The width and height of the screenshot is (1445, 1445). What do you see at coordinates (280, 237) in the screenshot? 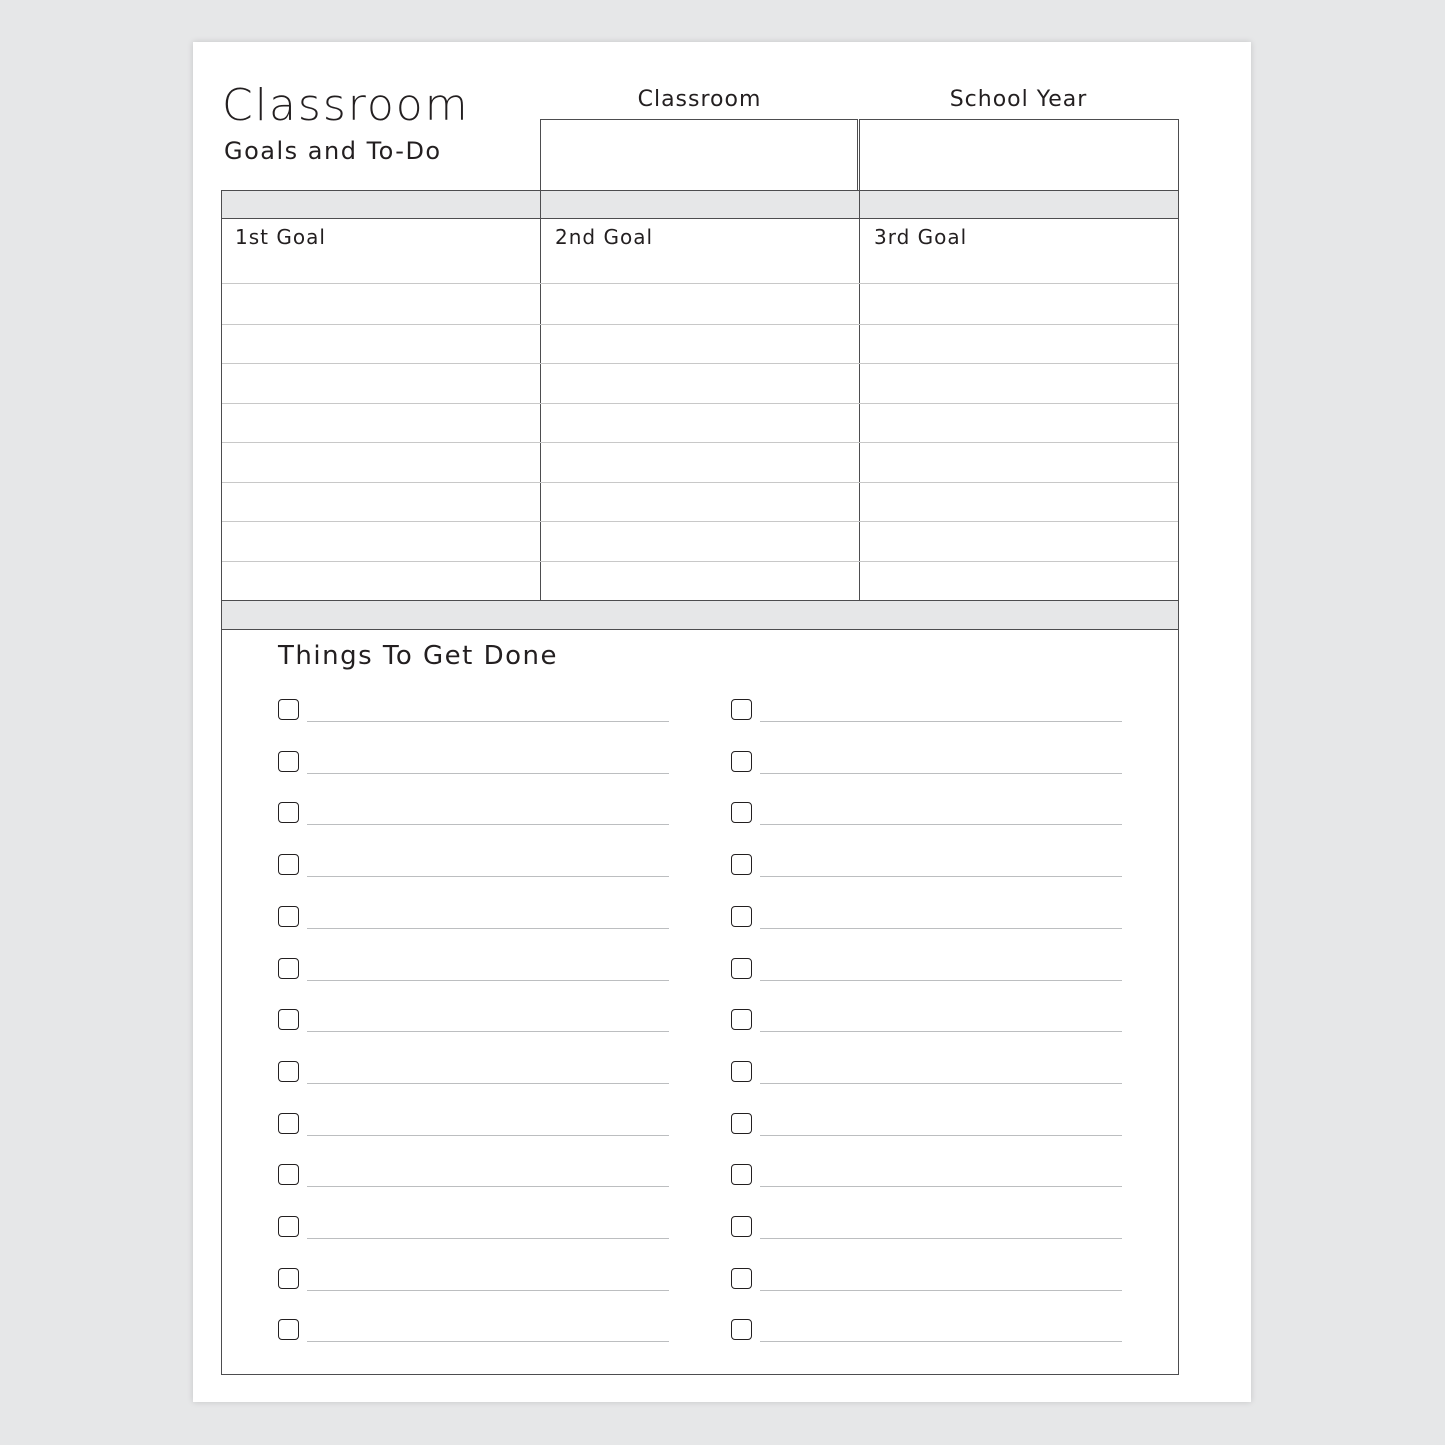
I see `goal-1-label: 1st Goal` at bounding box center [280, 237].